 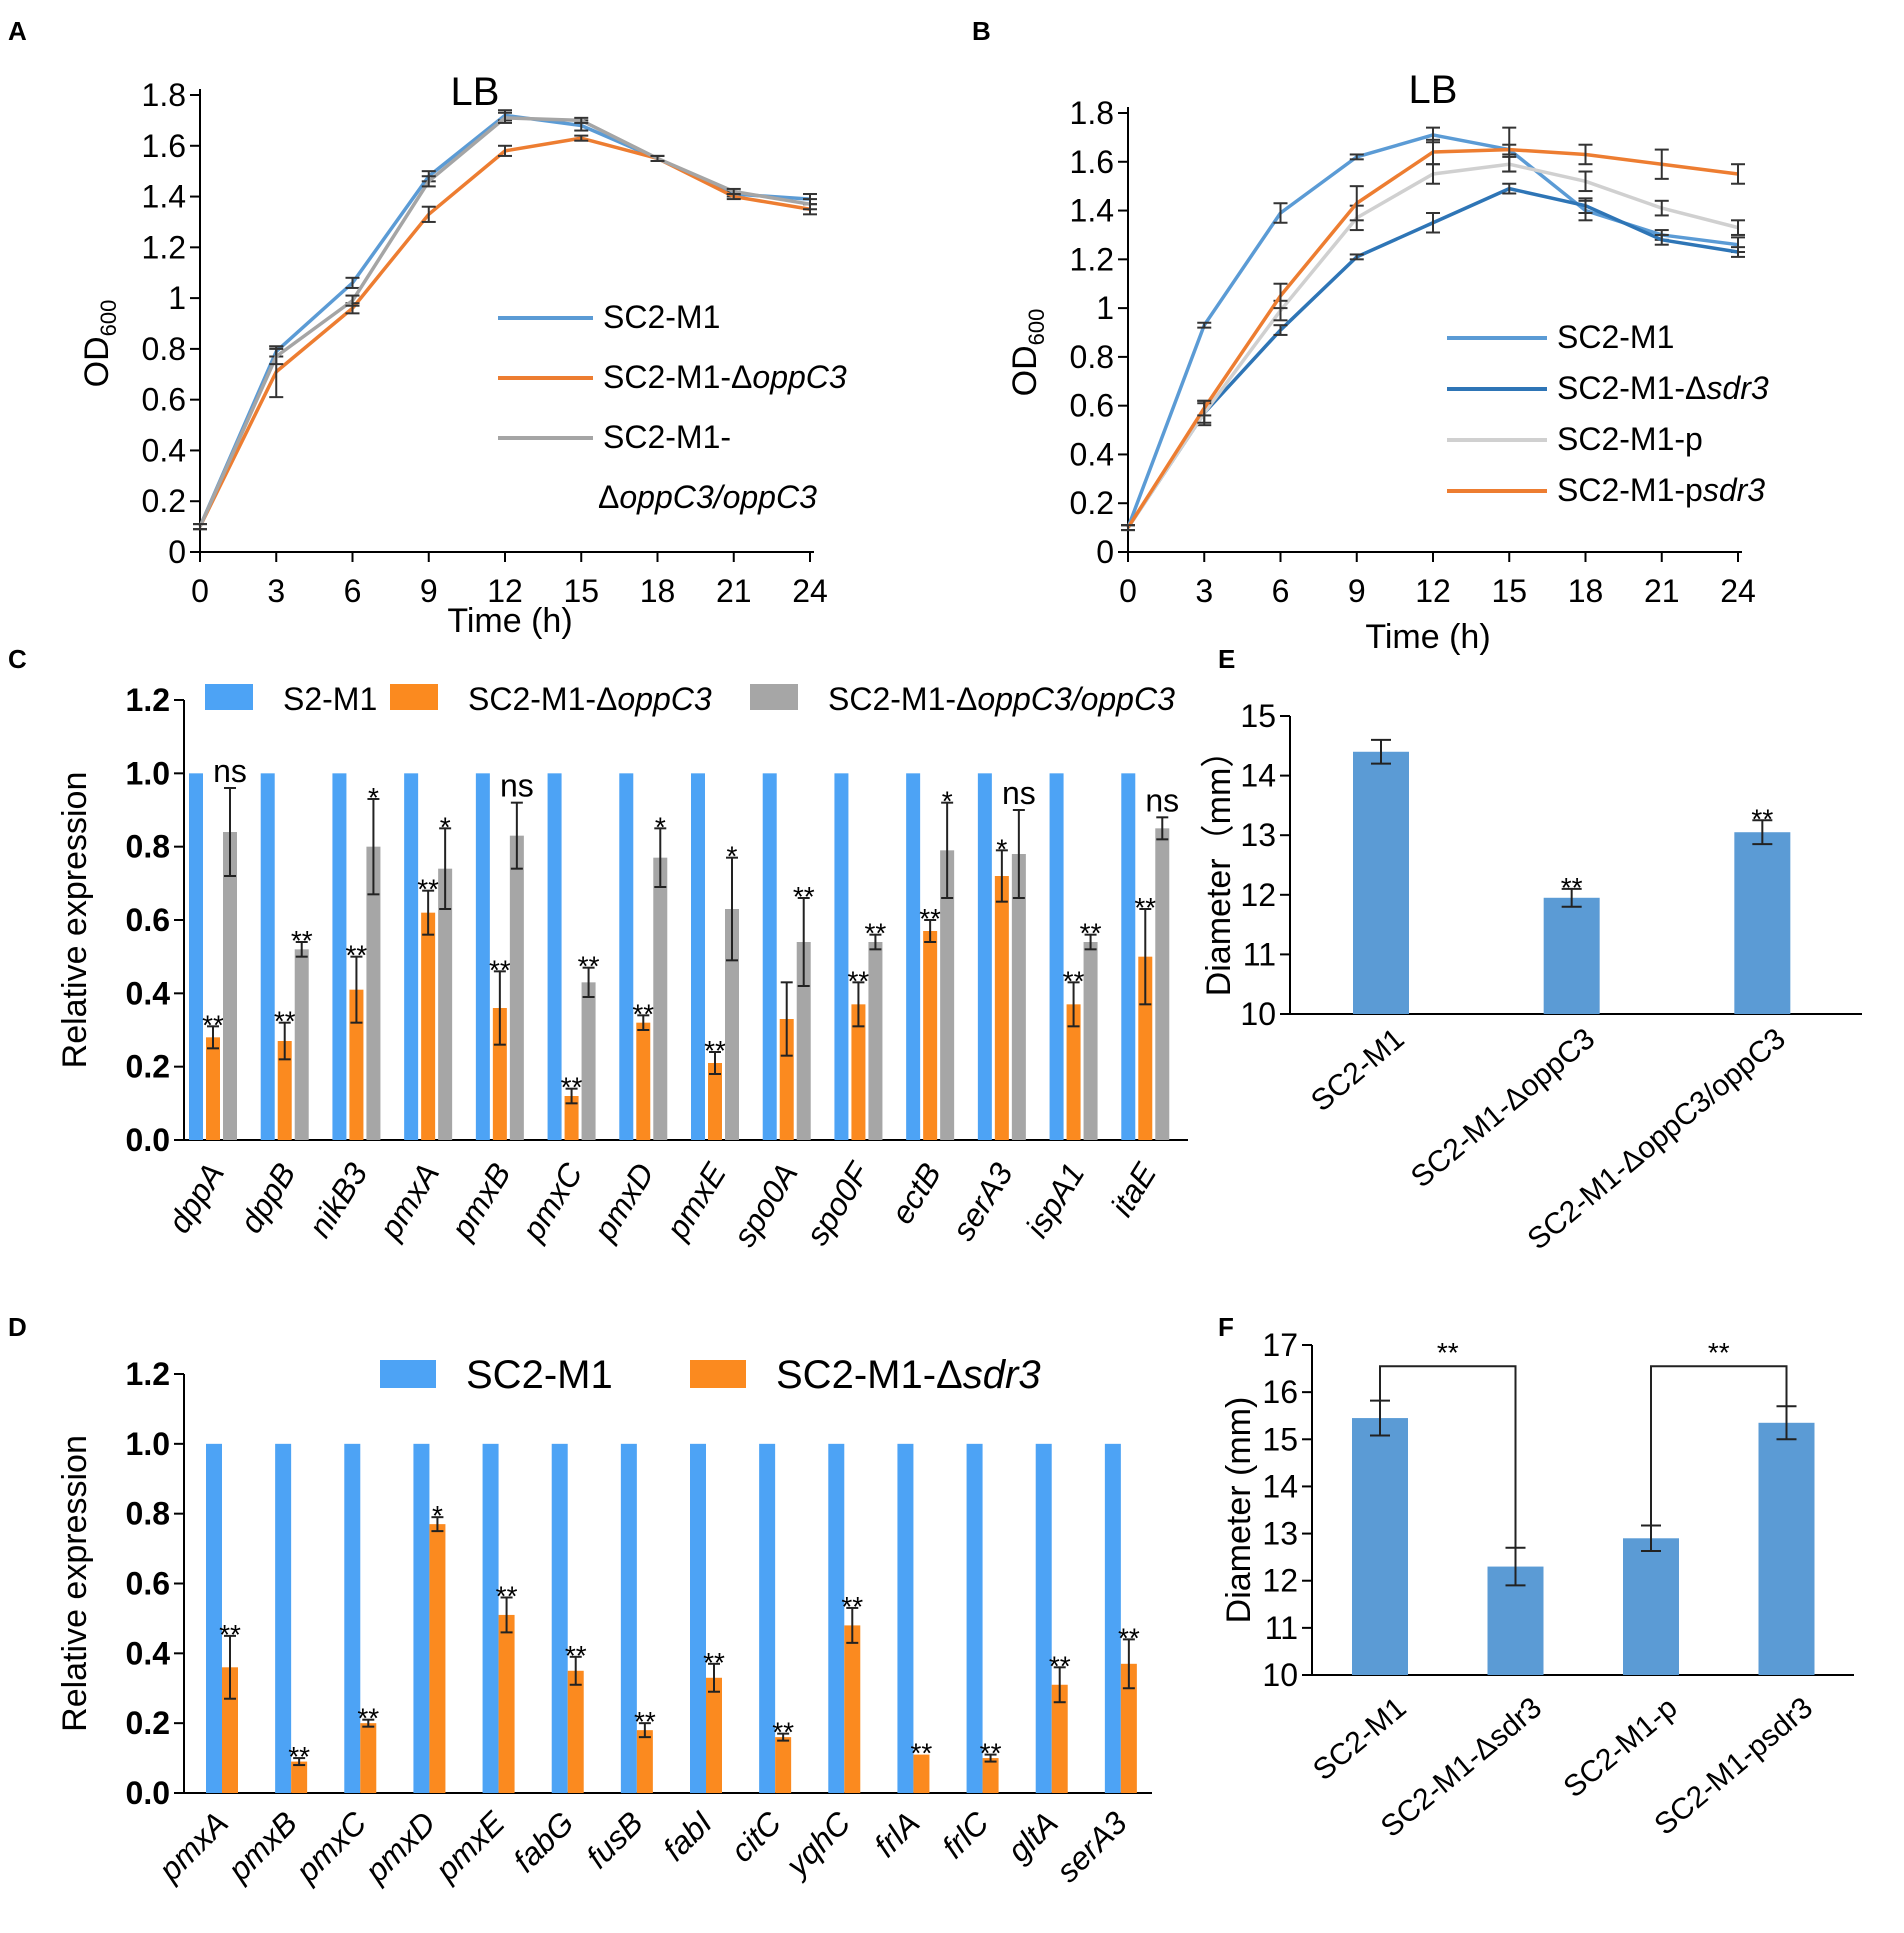 I want to click on bar-frla-s1, so click(x=905, y=1618).